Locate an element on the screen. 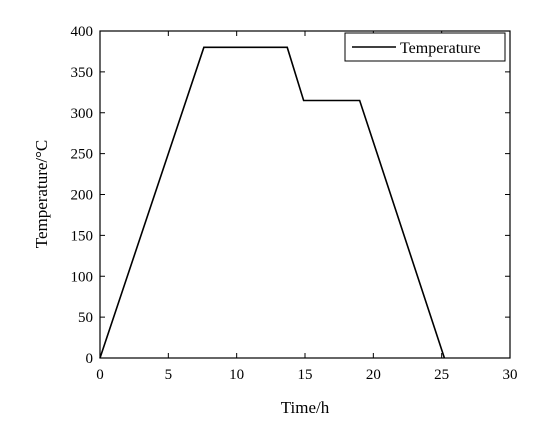  y-tick-label: 400 is located at coordinates (82, 32).